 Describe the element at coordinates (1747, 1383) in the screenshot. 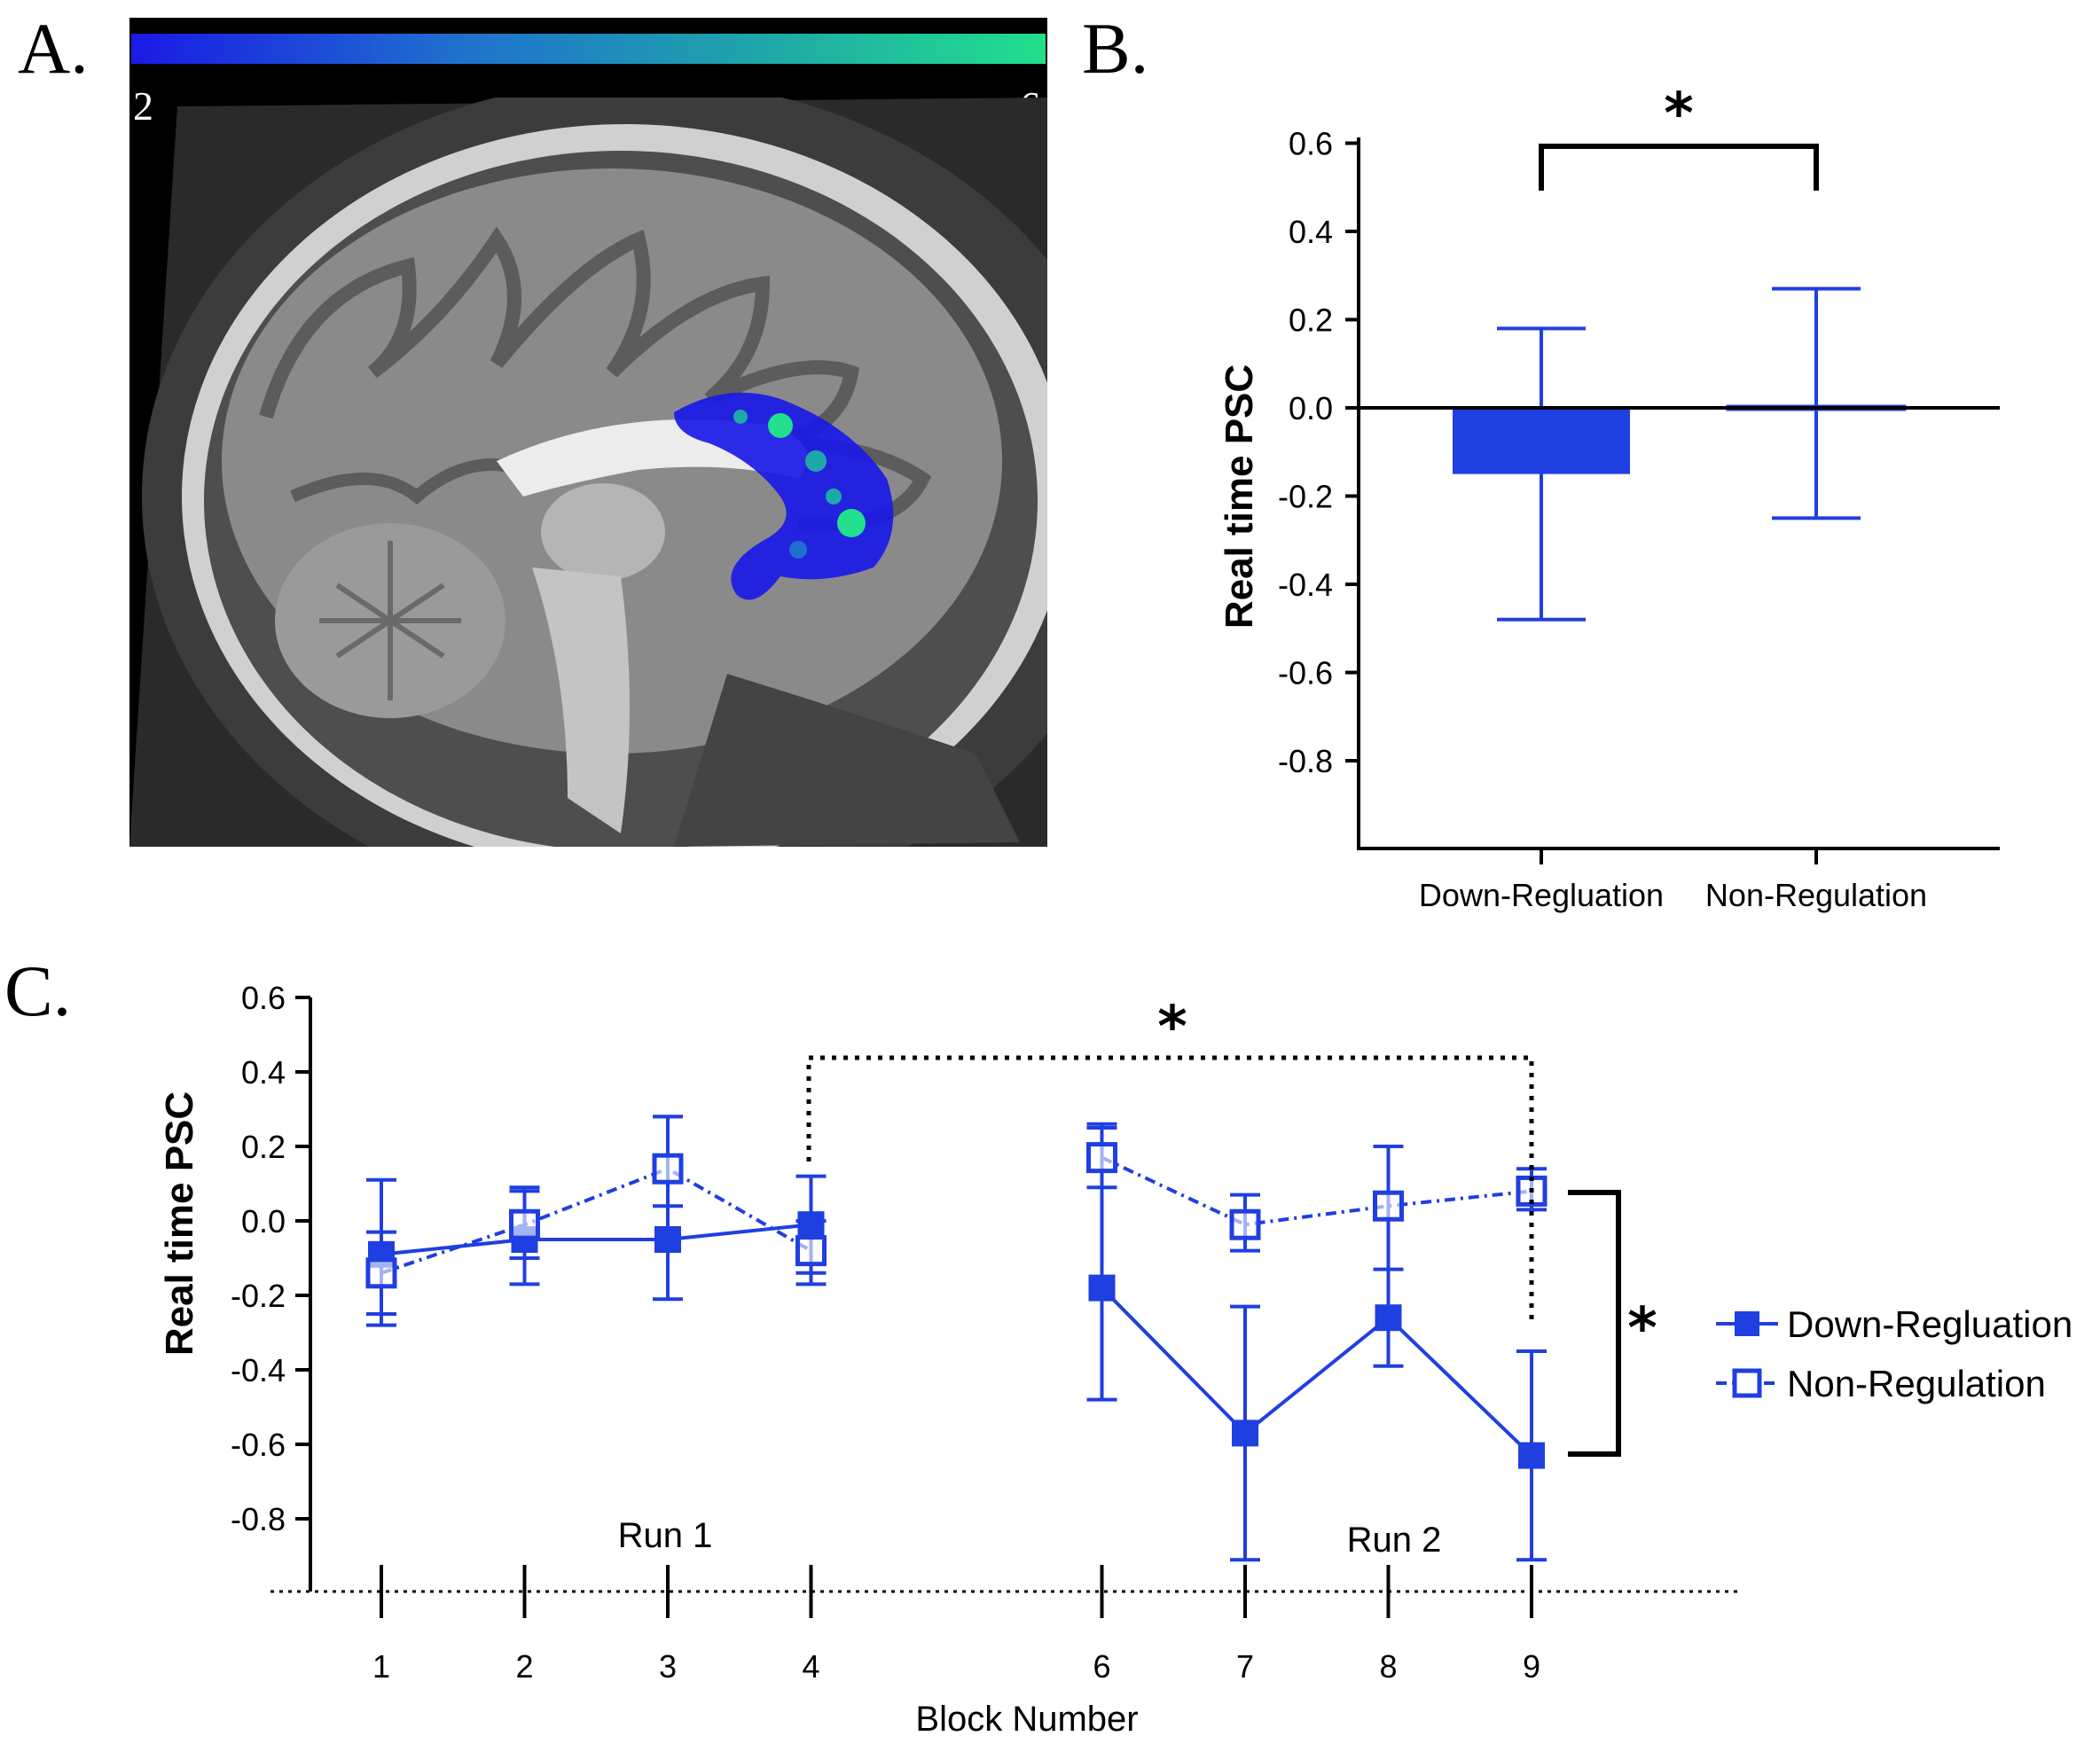

I see `legend-open-square-marker` at that location.